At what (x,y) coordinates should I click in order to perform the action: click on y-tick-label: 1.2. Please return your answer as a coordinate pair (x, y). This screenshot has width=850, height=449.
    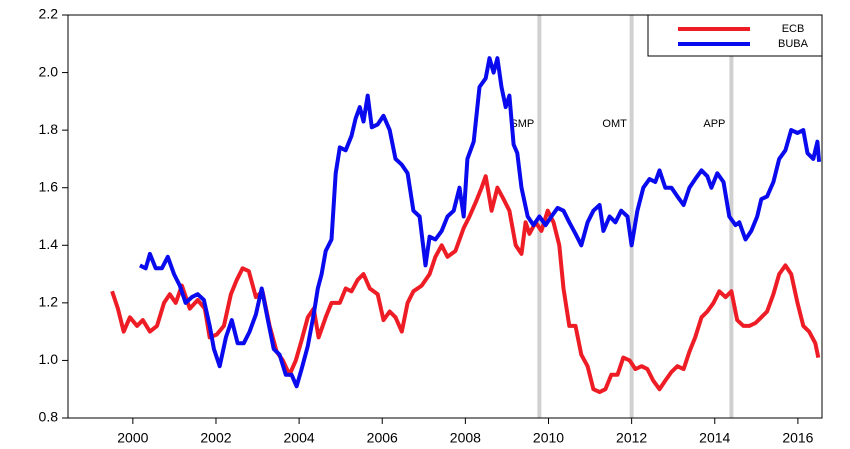
    Looking at the image, I should click on (49, 302).